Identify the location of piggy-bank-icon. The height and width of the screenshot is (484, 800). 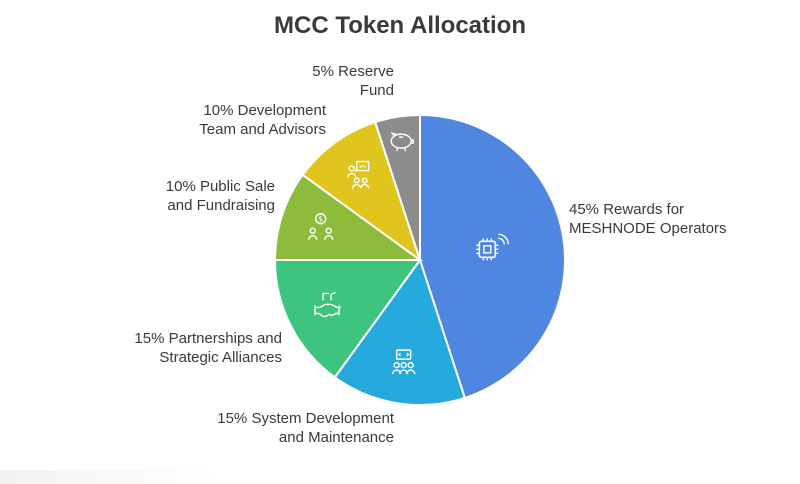
(402, 142).